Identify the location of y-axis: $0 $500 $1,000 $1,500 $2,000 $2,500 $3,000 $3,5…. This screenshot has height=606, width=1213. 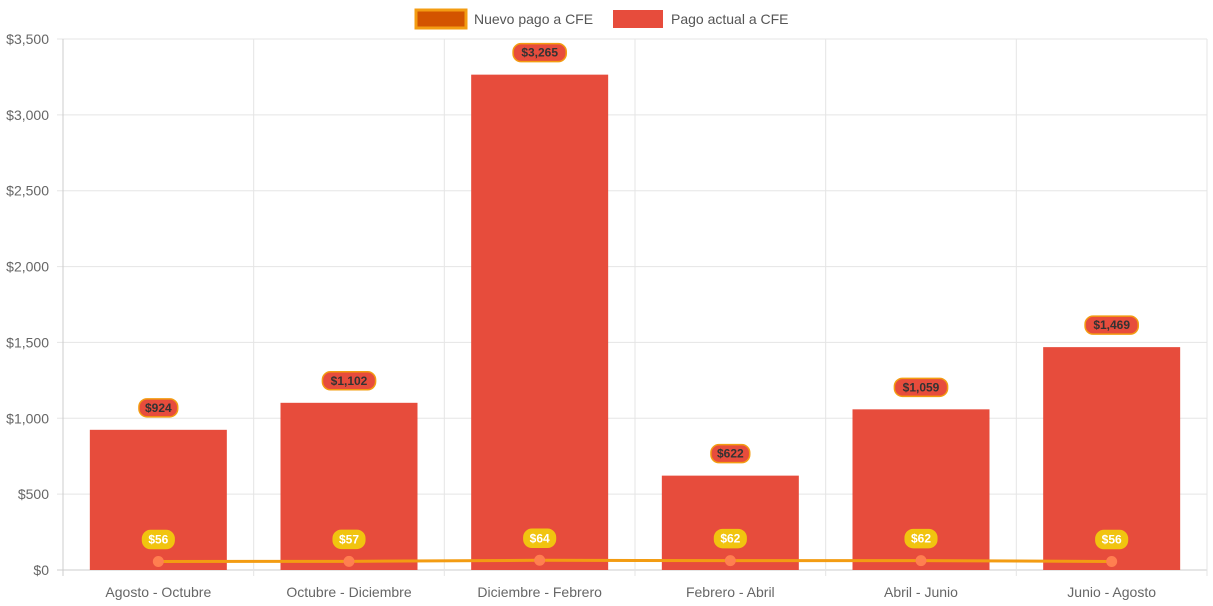
(27, 304).